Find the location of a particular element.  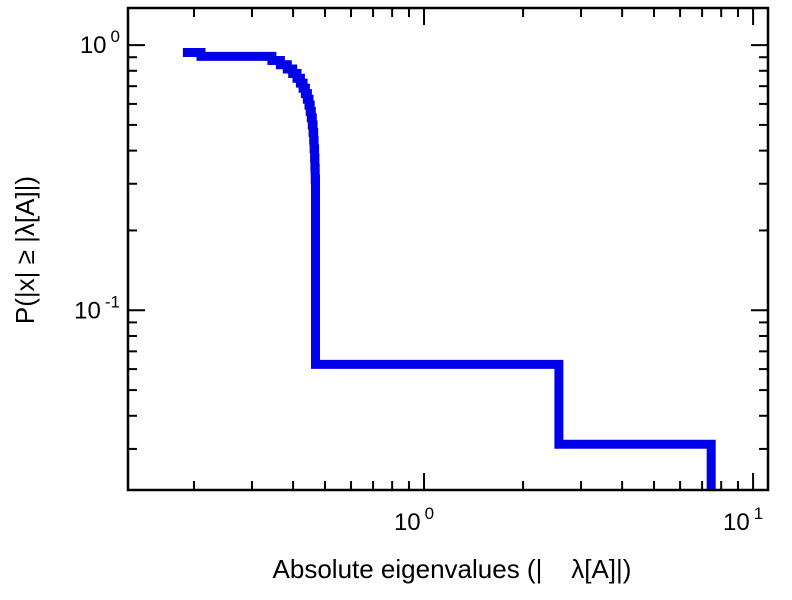

y-tick-label: 10 -1 is located at coordinates (97, 308).